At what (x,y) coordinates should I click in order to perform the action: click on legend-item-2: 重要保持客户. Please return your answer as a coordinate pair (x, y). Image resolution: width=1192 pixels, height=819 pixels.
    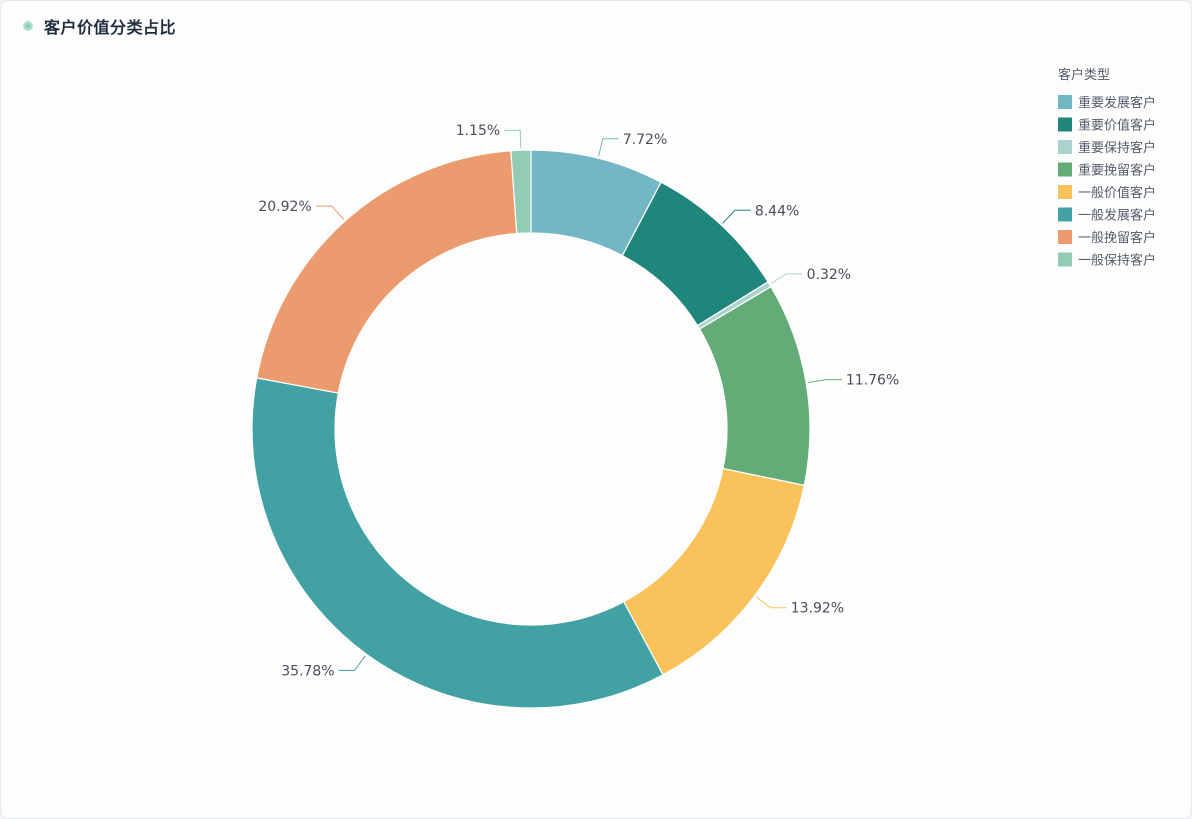
    Looking at the image, I should click on (1107, 148).